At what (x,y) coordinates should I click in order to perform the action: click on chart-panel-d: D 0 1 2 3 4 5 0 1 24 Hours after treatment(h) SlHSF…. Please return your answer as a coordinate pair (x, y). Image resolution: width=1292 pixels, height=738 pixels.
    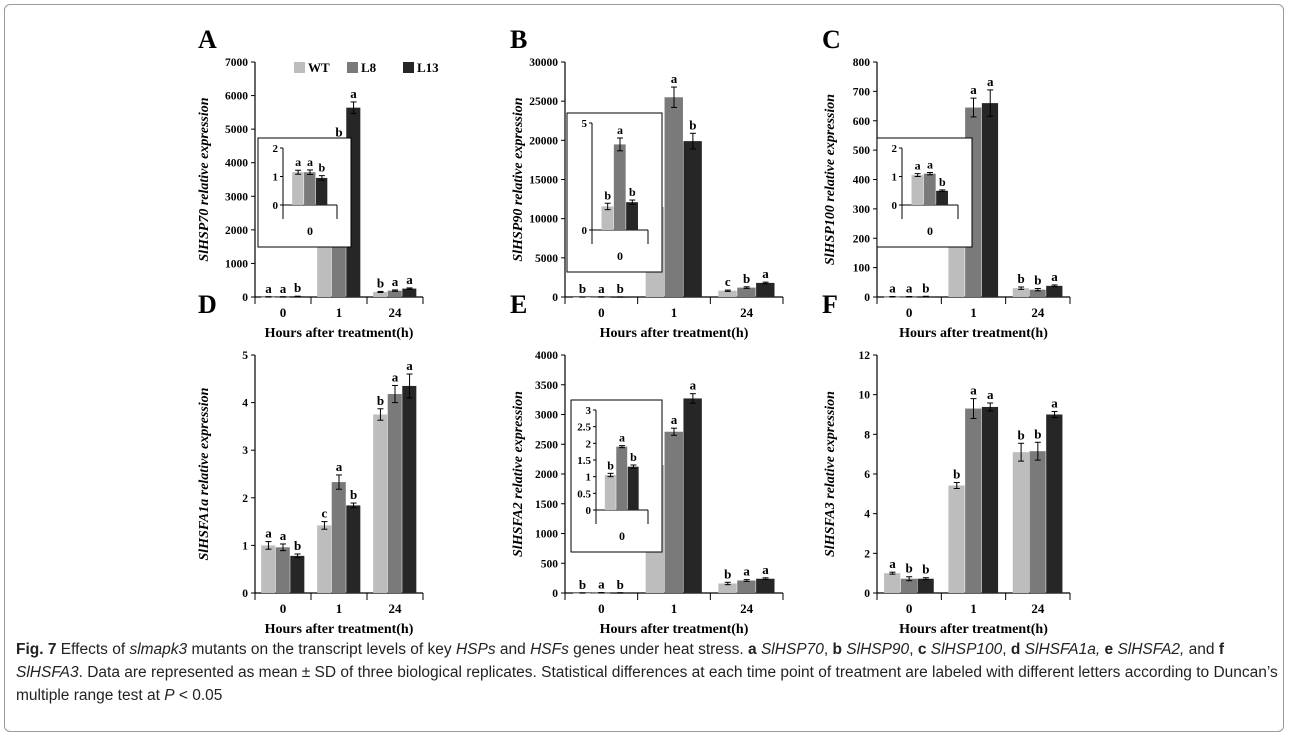
    Looking at the image, I should click on (310, 463).